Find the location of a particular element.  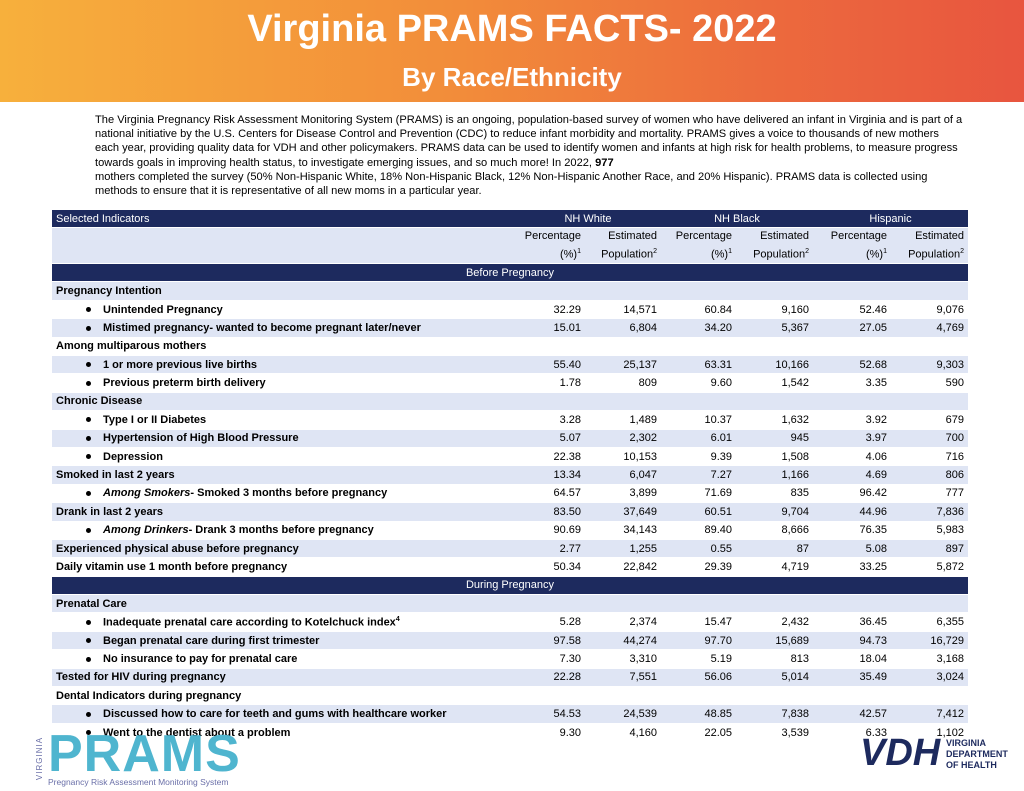

value-cell: 32.29 is located at coordinates (550, 310).